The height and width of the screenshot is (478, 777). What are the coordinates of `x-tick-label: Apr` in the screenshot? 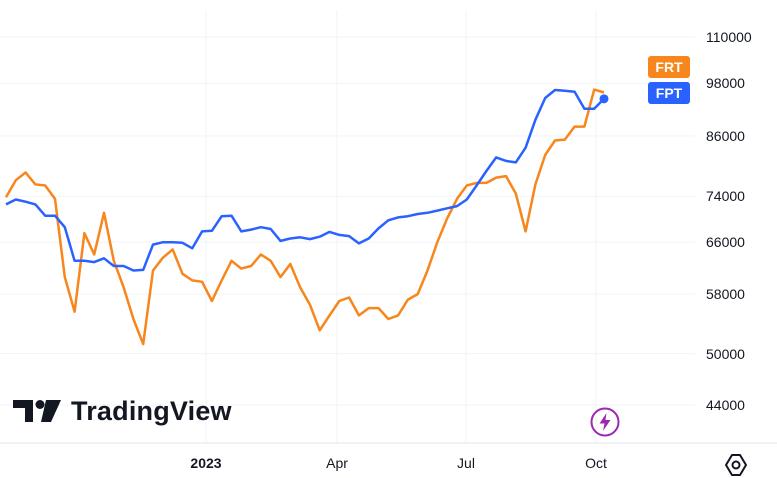 It's located at (337, 463).